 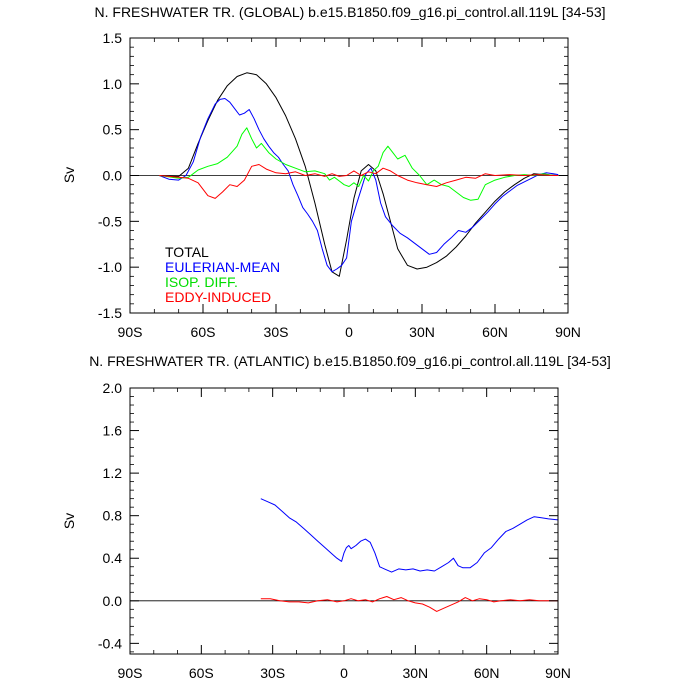 I want to click on atlantic-y-tick-label: 0.0, so click(x=113, y=601).